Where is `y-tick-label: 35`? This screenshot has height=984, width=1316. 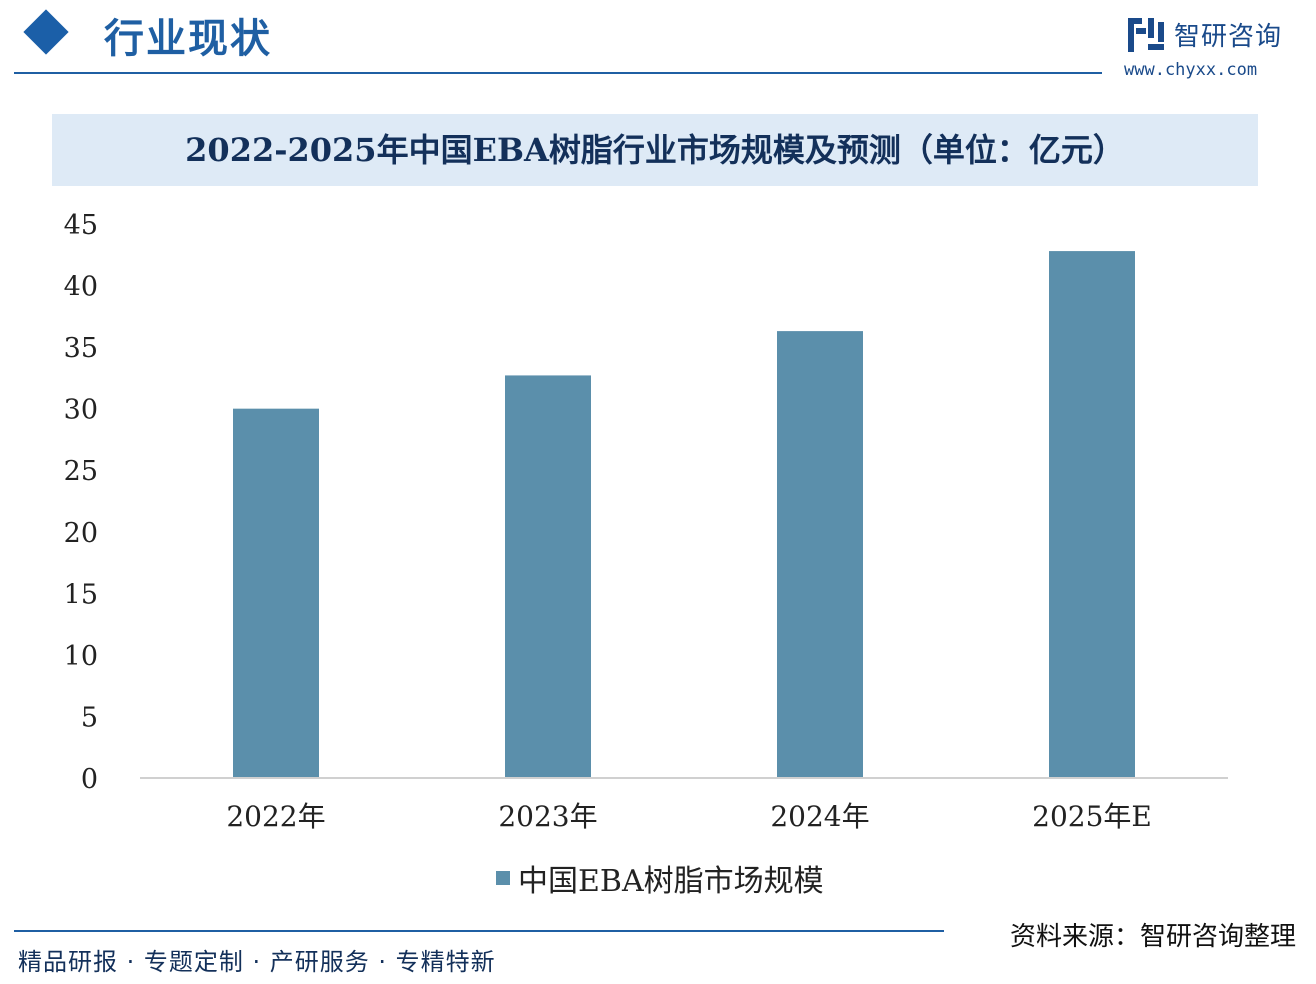 y-tick-label: 35 is located at coordinates (81, 348).